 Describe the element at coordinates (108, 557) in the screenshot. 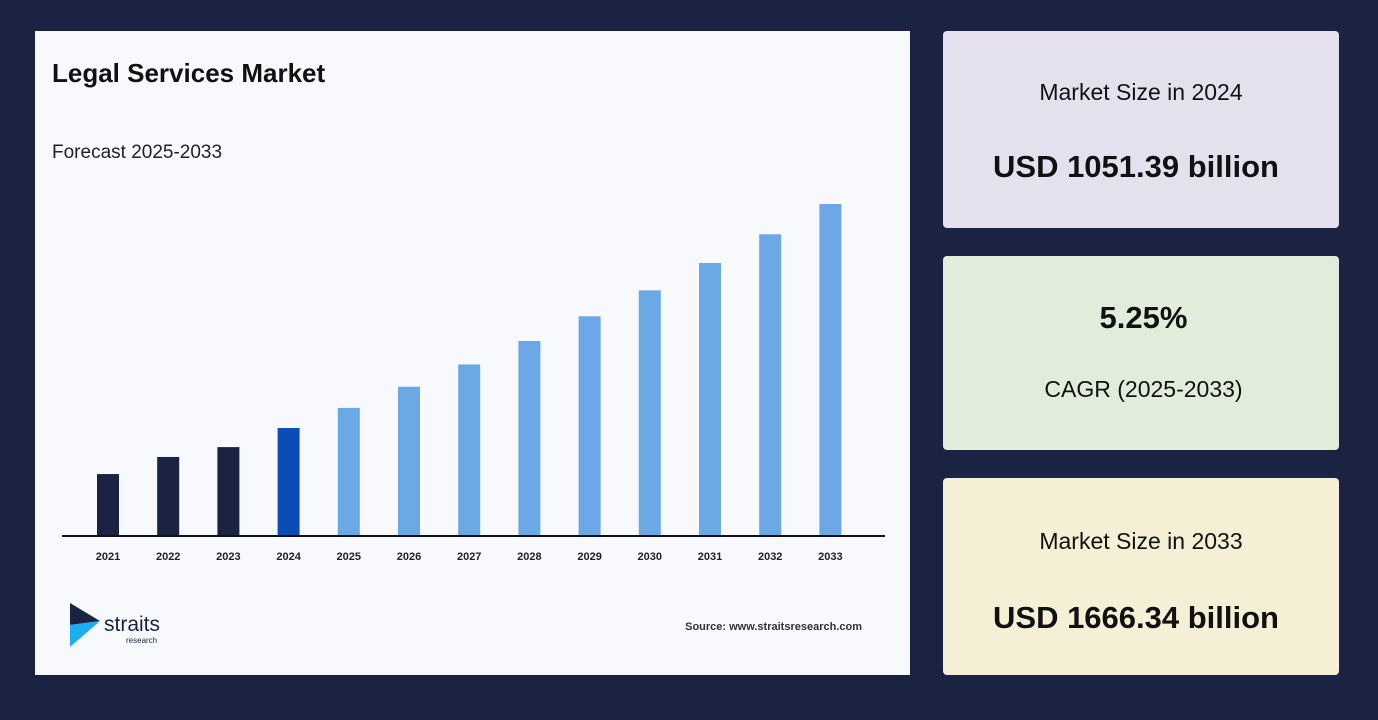

I see `x-tick-label: 2021` at that location.